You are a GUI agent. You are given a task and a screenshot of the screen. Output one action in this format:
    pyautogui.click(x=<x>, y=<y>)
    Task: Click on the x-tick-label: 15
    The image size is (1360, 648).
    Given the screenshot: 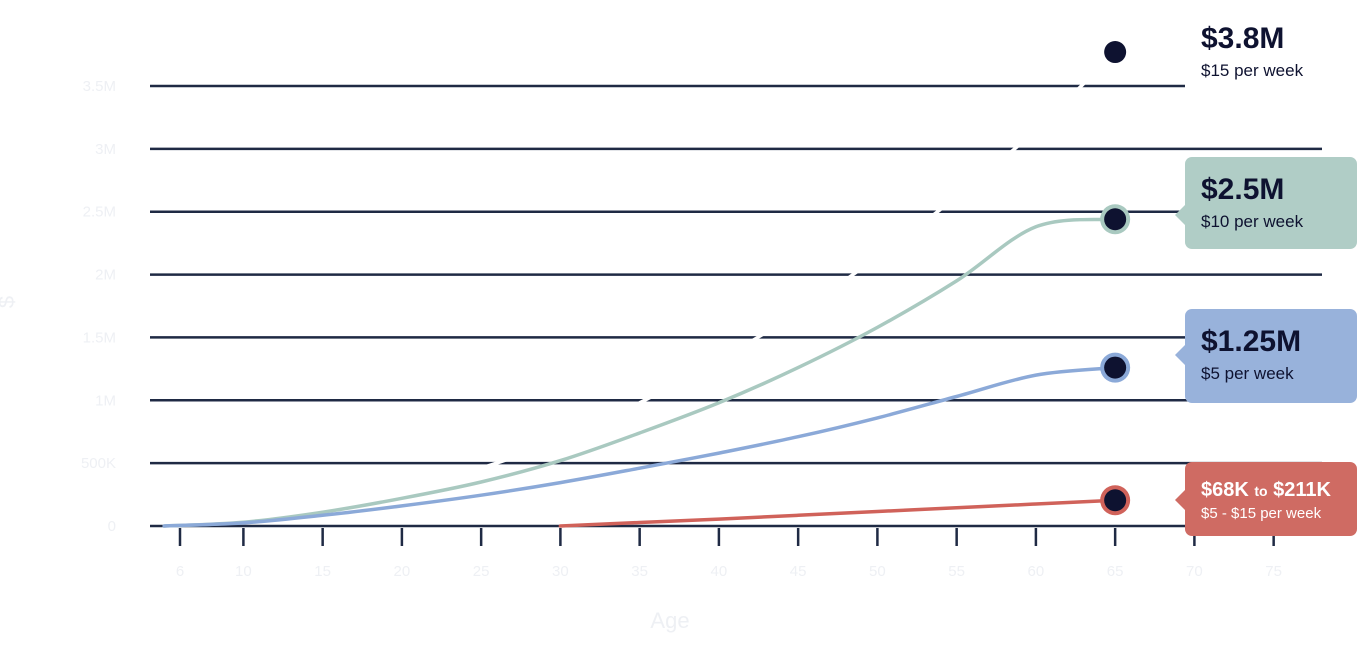 What is the action you would take?
    pyautogui.click(x=322, y=571)
    